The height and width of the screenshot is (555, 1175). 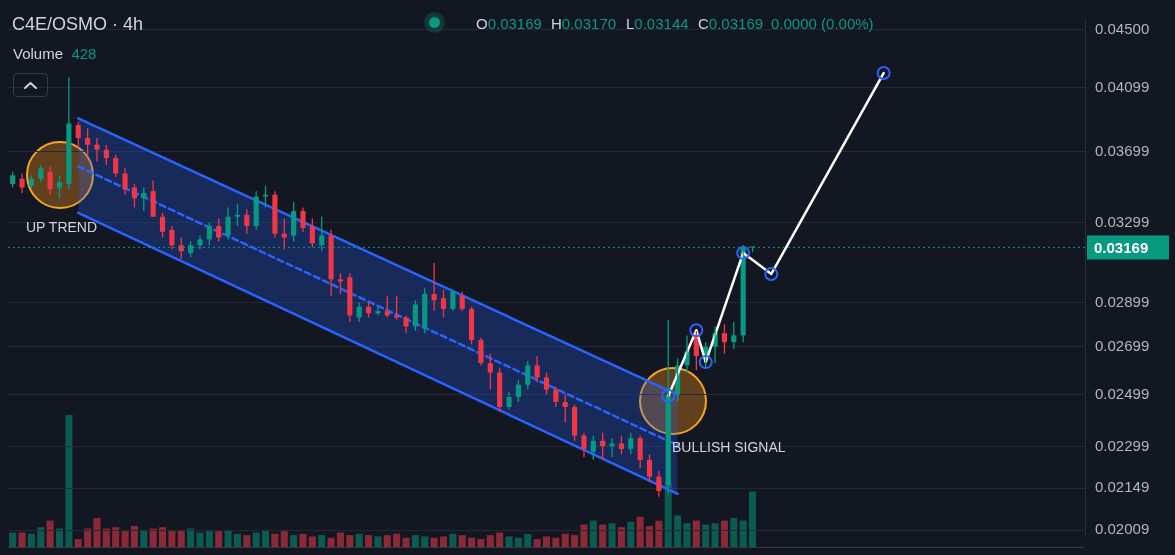 I want to click on y-tick-label: 0.03299, so click(x=1122, y=221).